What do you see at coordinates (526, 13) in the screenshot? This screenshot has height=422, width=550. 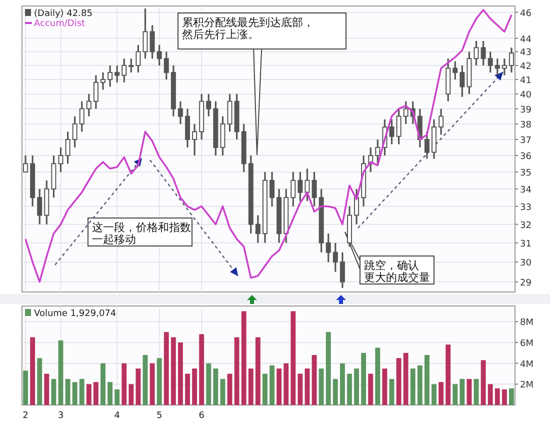 I see `y-tick-label: 46` at bounding box center [526, 13].